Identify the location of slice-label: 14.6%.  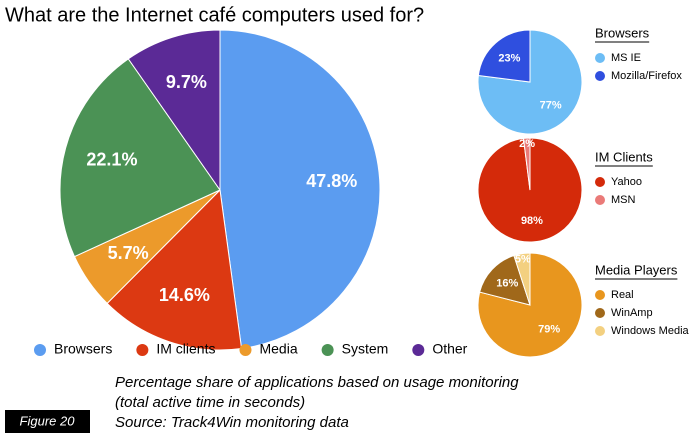
(184, 295).